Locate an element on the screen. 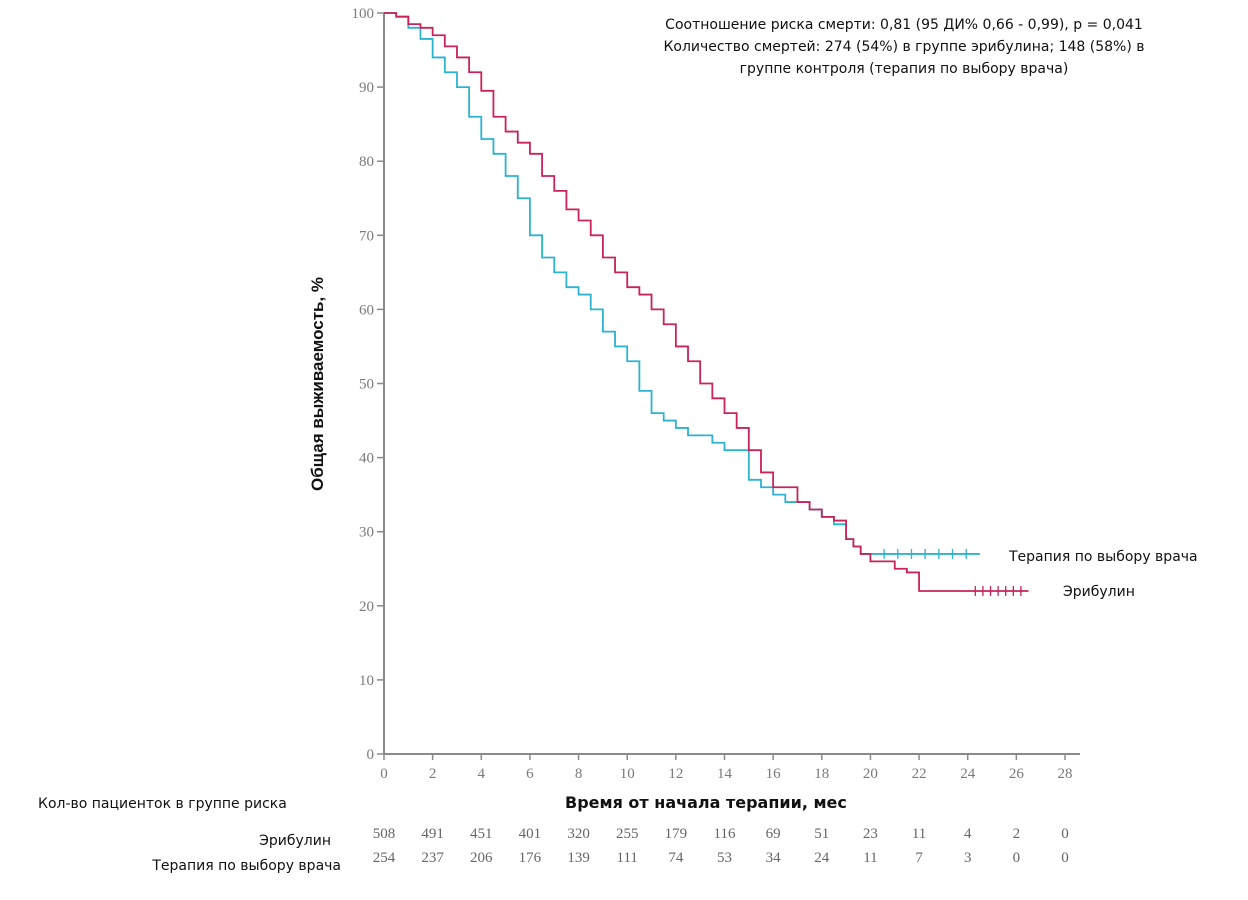 The width and height of the screenshot is (1248, 900). y-tick-label: 10 is located at coordinates (366, 681).